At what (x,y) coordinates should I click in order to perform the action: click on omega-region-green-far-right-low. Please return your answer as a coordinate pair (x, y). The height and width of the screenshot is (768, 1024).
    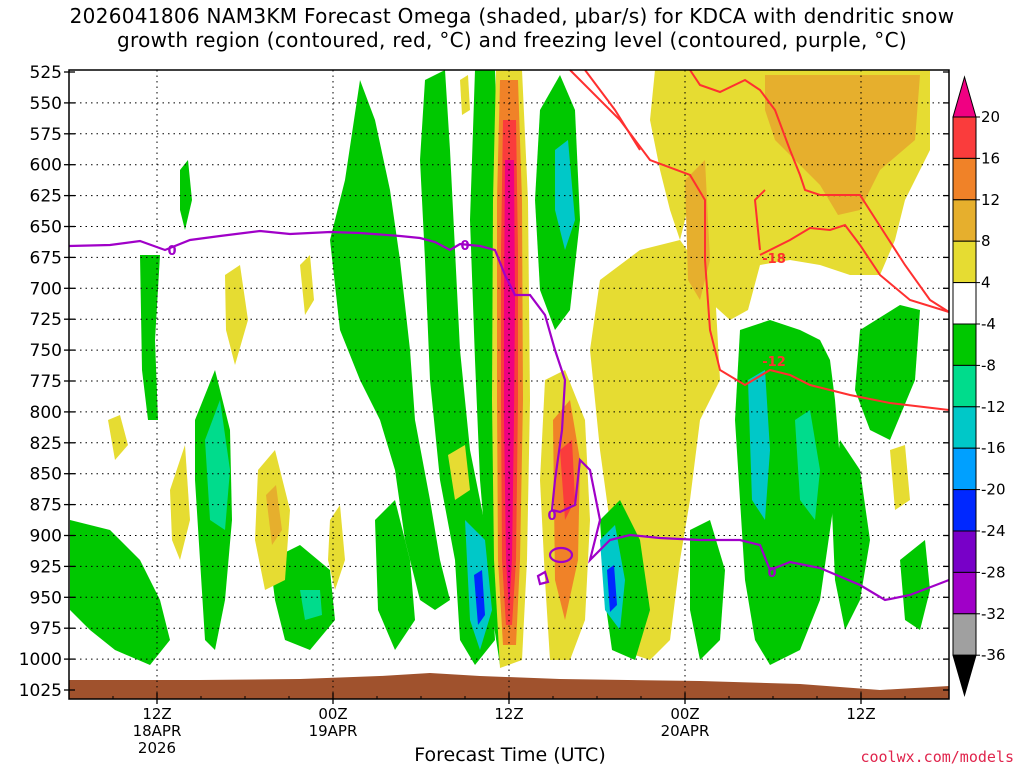
    Looking at the image, I should click on (915, 585).